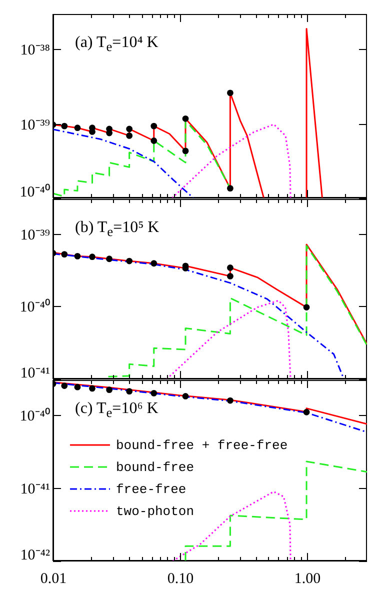  What do you see at coordinates (116, 45) in the screenshot?
I see `text: (a) T$_{e}$=10⁴ K` at bounding box center [116, 45].